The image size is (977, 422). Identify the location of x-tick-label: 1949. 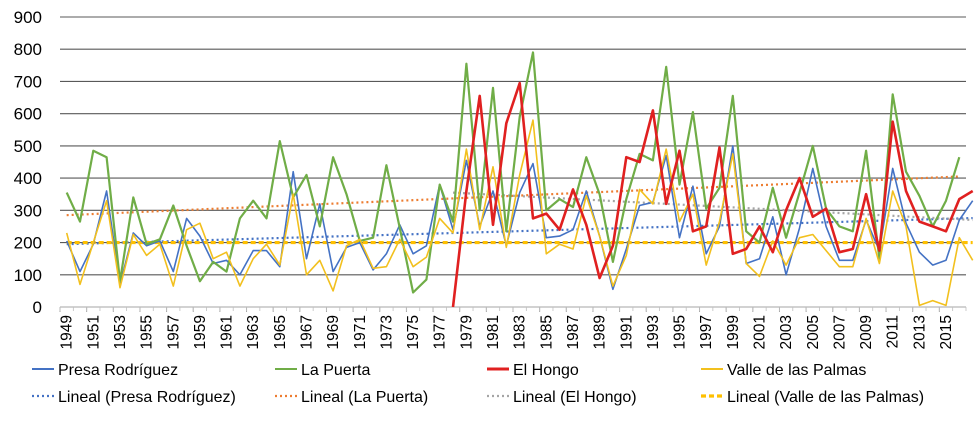
(67, 332).